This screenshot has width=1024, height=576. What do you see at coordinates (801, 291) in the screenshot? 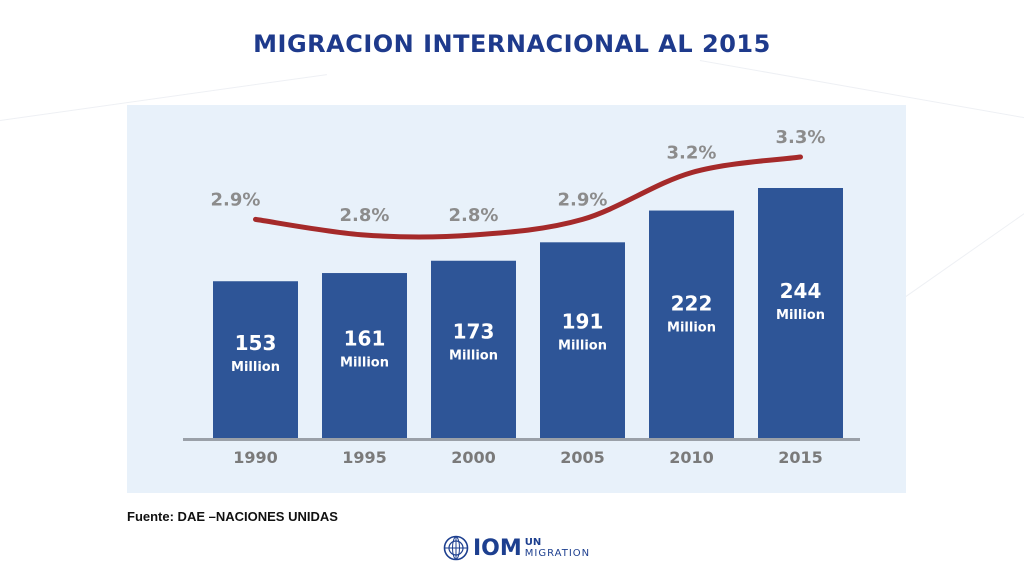
I see `bar-value-label: 244` at bounding box center [801, 291].